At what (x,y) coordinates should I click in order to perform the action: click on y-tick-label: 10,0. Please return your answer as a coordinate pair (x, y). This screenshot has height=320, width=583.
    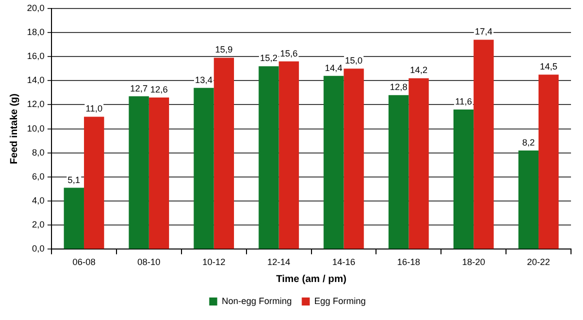
    Looking at the image, I should click on (35, 128).